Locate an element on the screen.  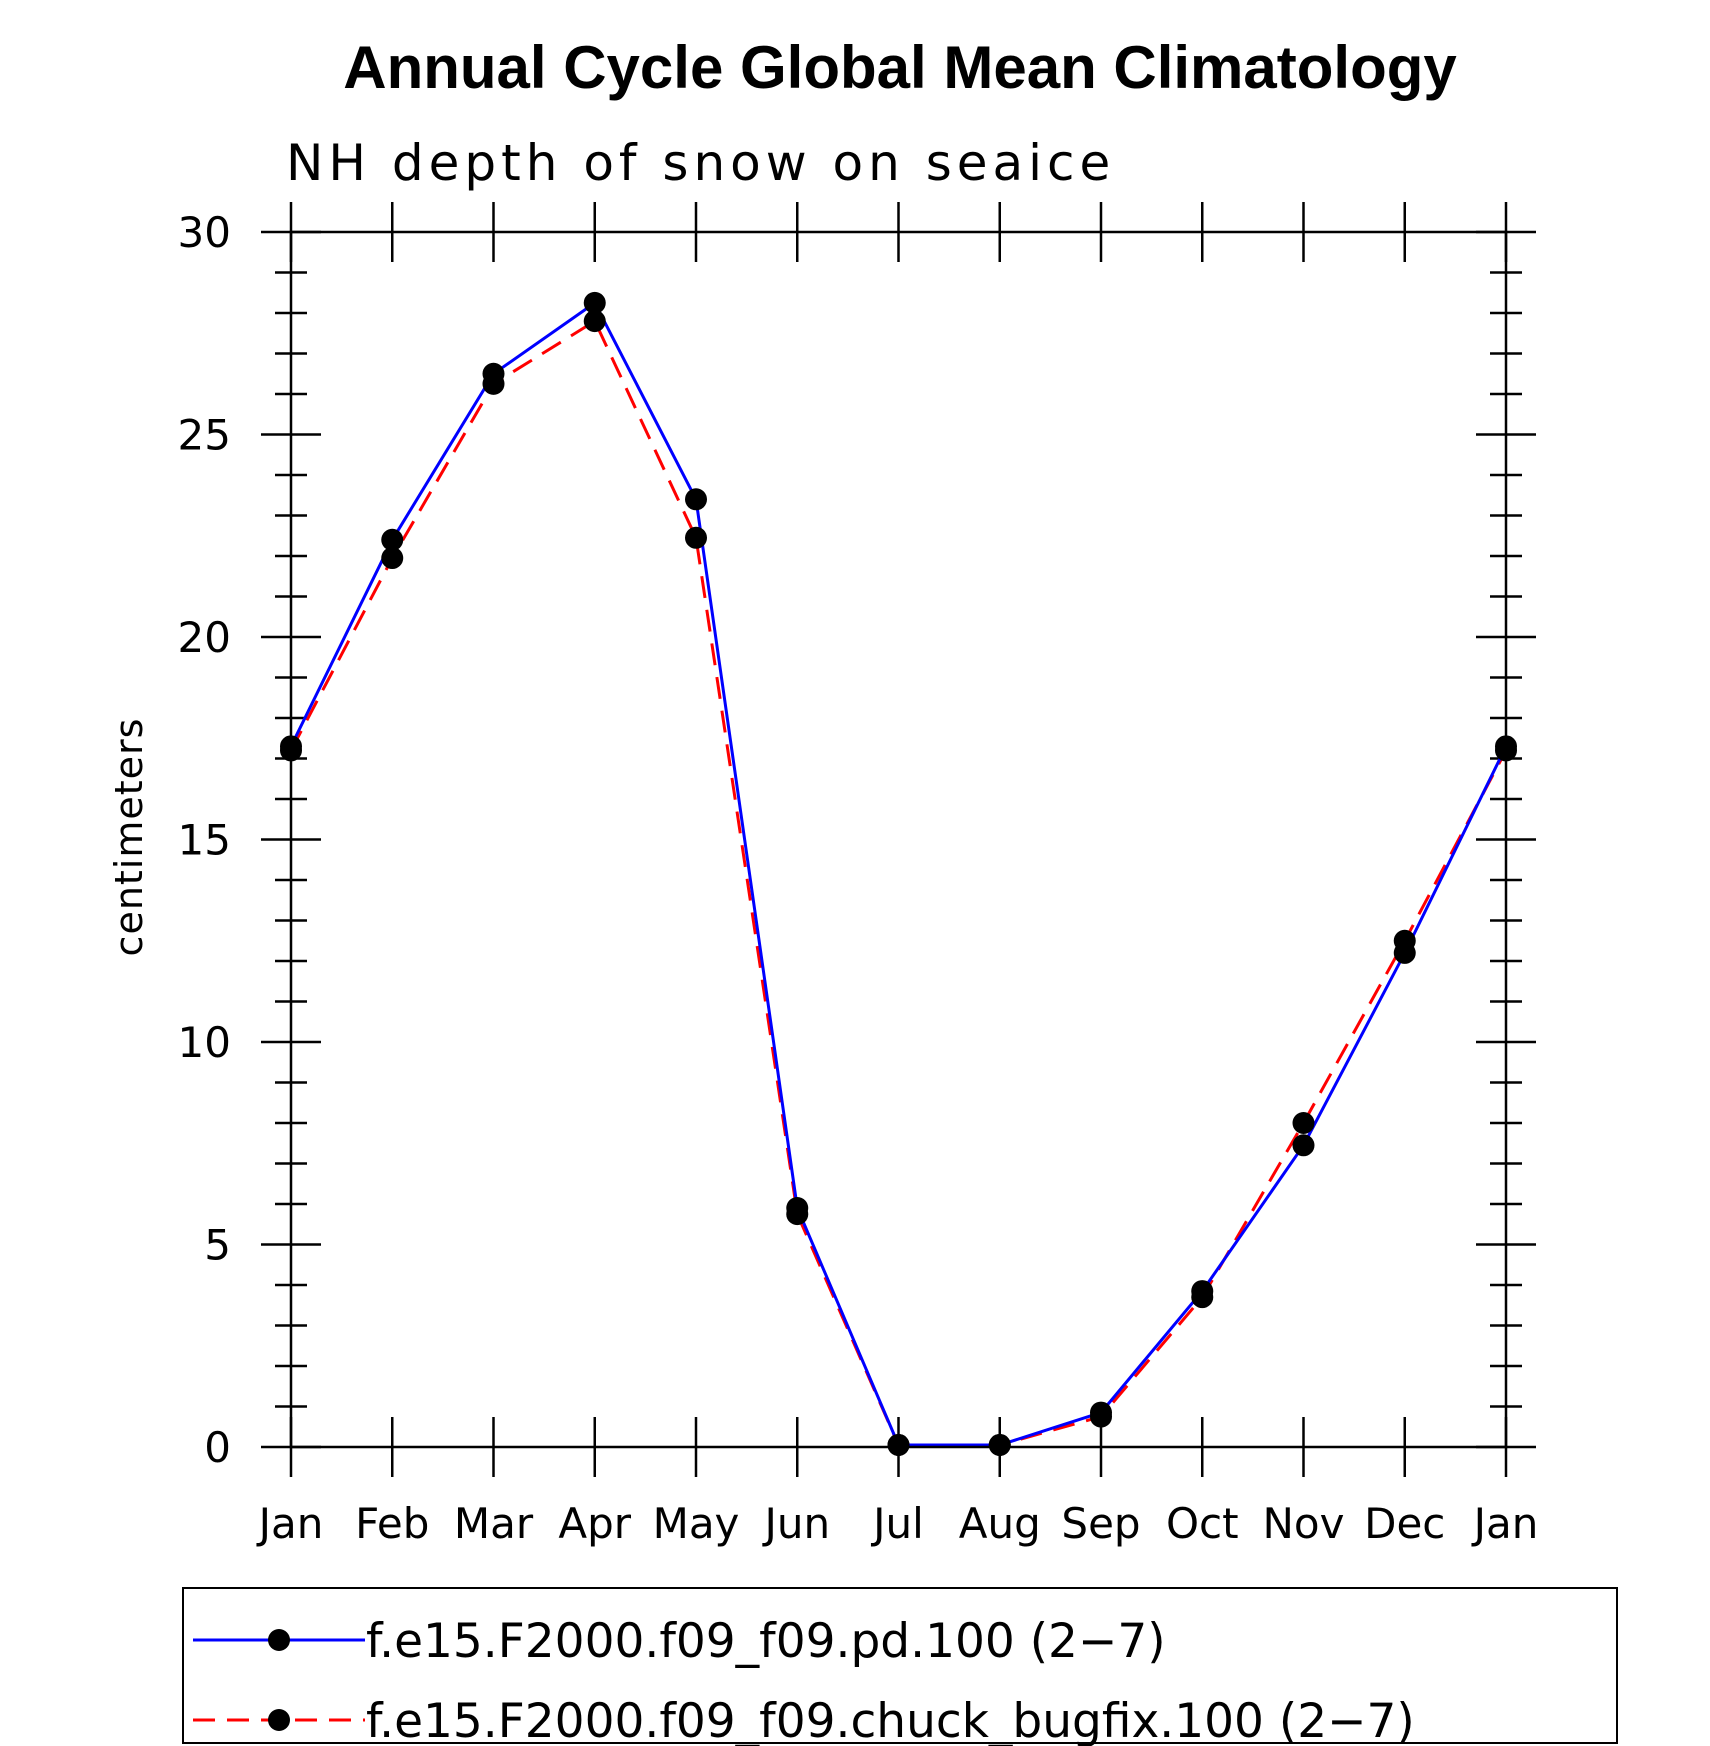
legend-box is located at coordinates (900, 1665).